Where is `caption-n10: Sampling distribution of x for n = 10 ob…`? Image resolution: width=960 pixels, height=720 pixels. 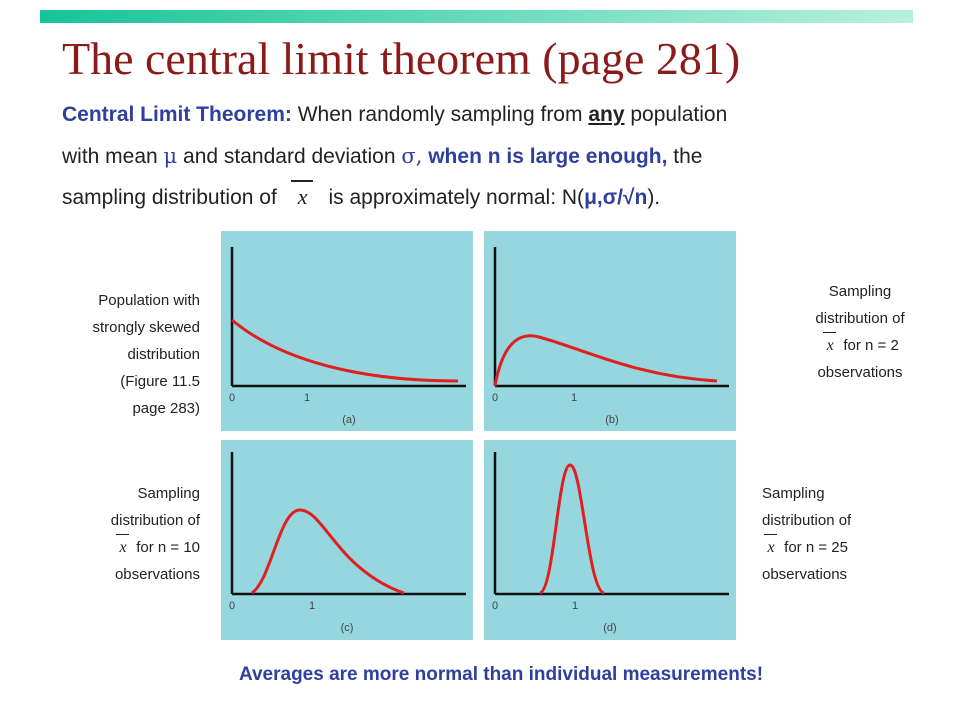
caption-n10: Sampling distribution of x for n = 10 ob… is located at coordinates (155, 534).